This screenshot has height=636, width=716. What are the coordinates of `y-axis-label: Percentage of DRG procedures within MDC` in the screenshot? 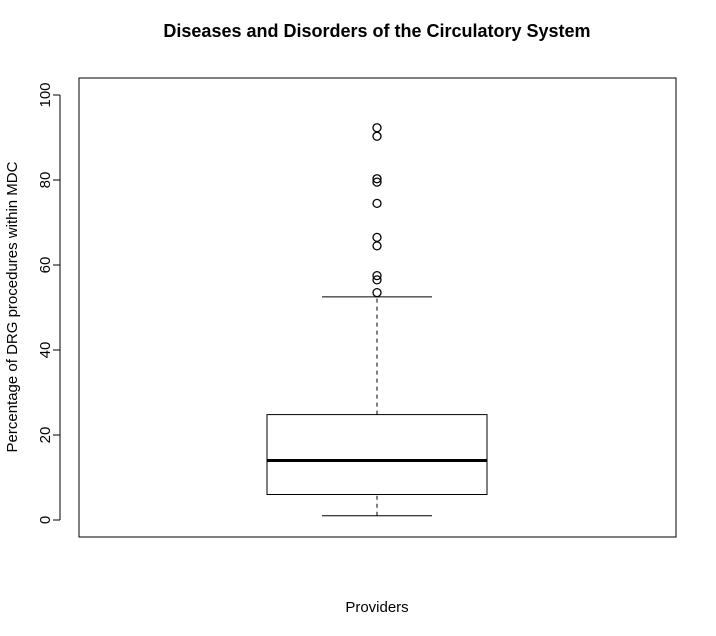 It's located at (12, 306).